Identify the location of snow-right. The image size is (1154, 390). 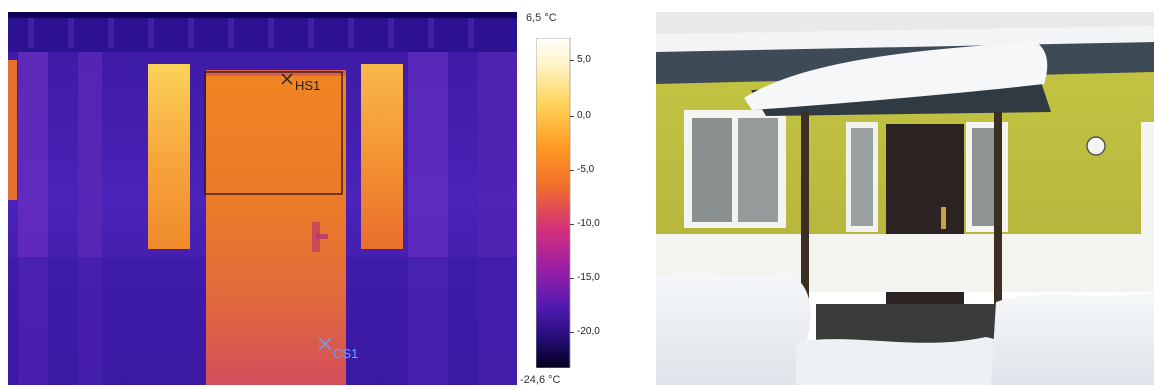
(1072, 338).